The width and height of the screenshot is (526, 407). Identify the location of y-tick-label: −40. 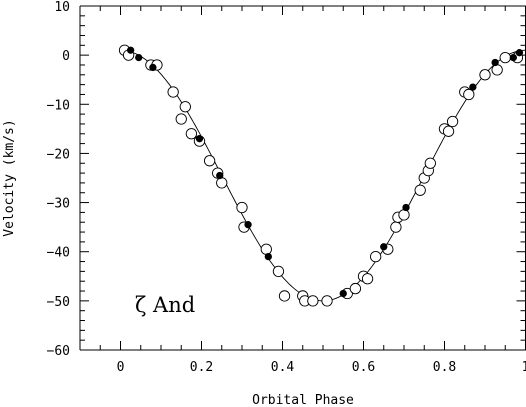
(58, 253).